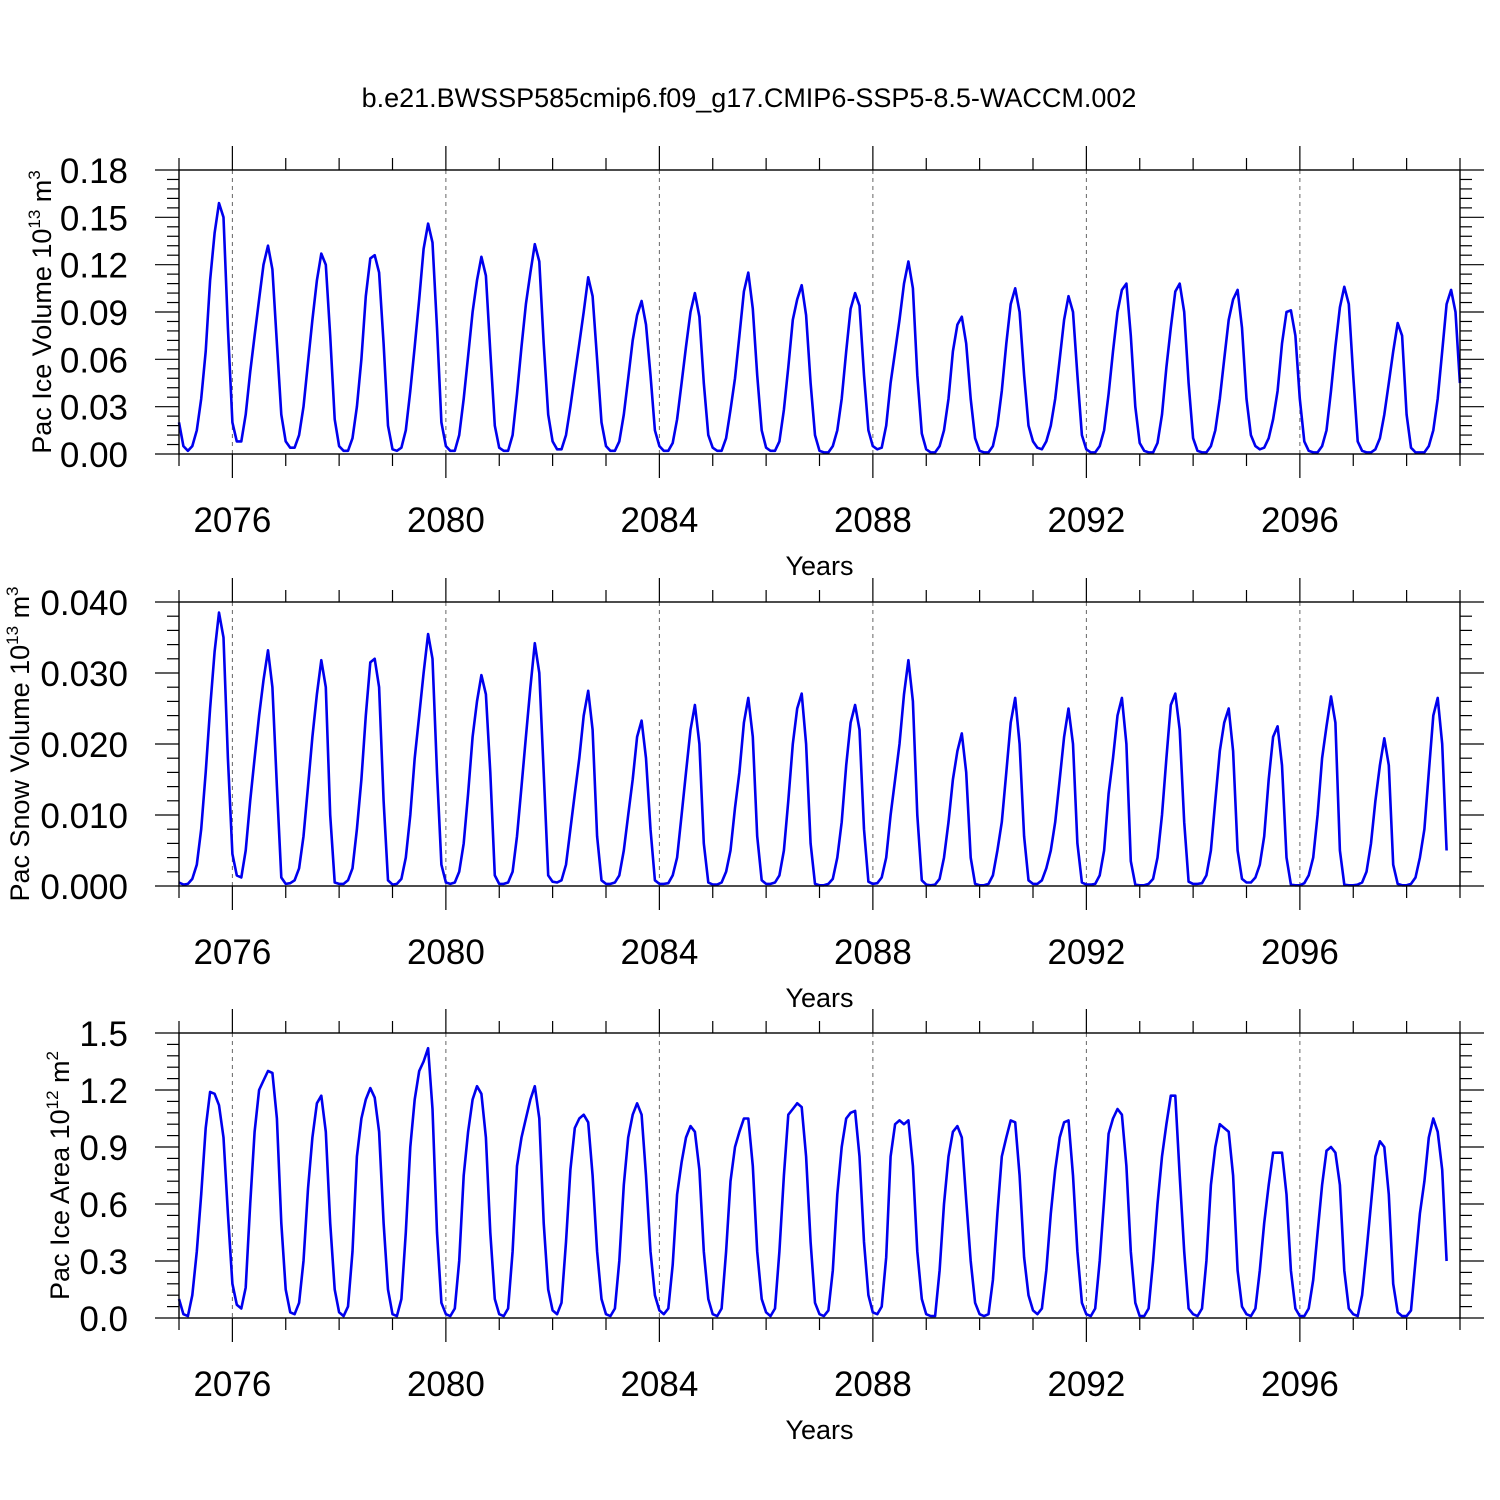  I want to click on y-tick-label: 0.6, so click(103, 1205).